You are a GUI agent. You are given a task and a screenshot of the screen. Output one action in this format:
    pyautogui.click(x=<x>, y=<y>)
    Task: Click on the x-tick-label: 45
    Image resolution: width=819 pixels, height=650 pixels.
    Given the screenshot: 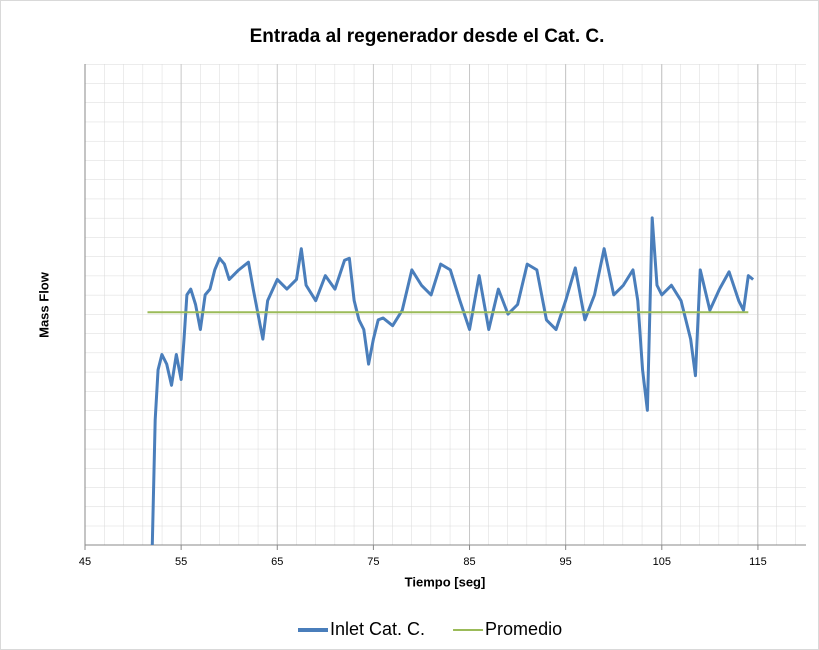 What is the action you would take?
    pyautogui.click(x=85, y=562)
    